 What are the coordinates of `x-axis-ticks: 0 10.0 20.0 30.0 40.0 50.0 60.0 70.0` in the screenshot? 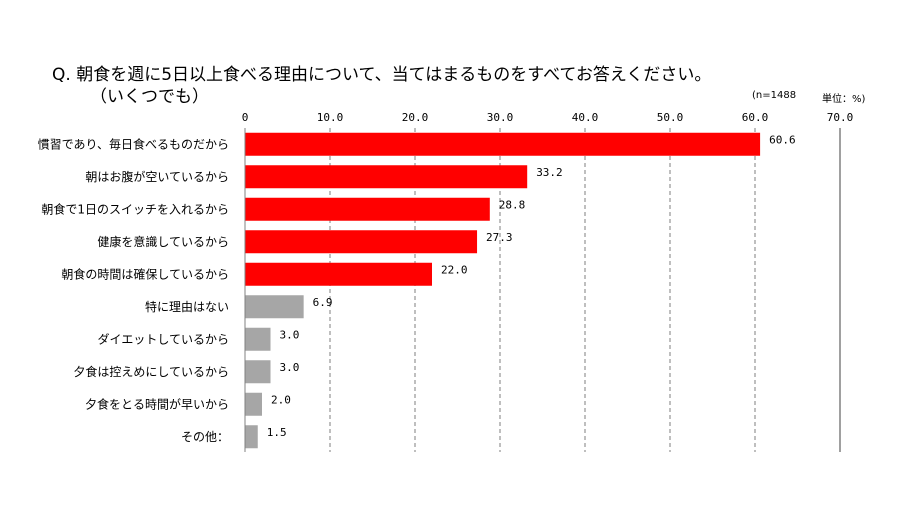 It's located at (548, 117).